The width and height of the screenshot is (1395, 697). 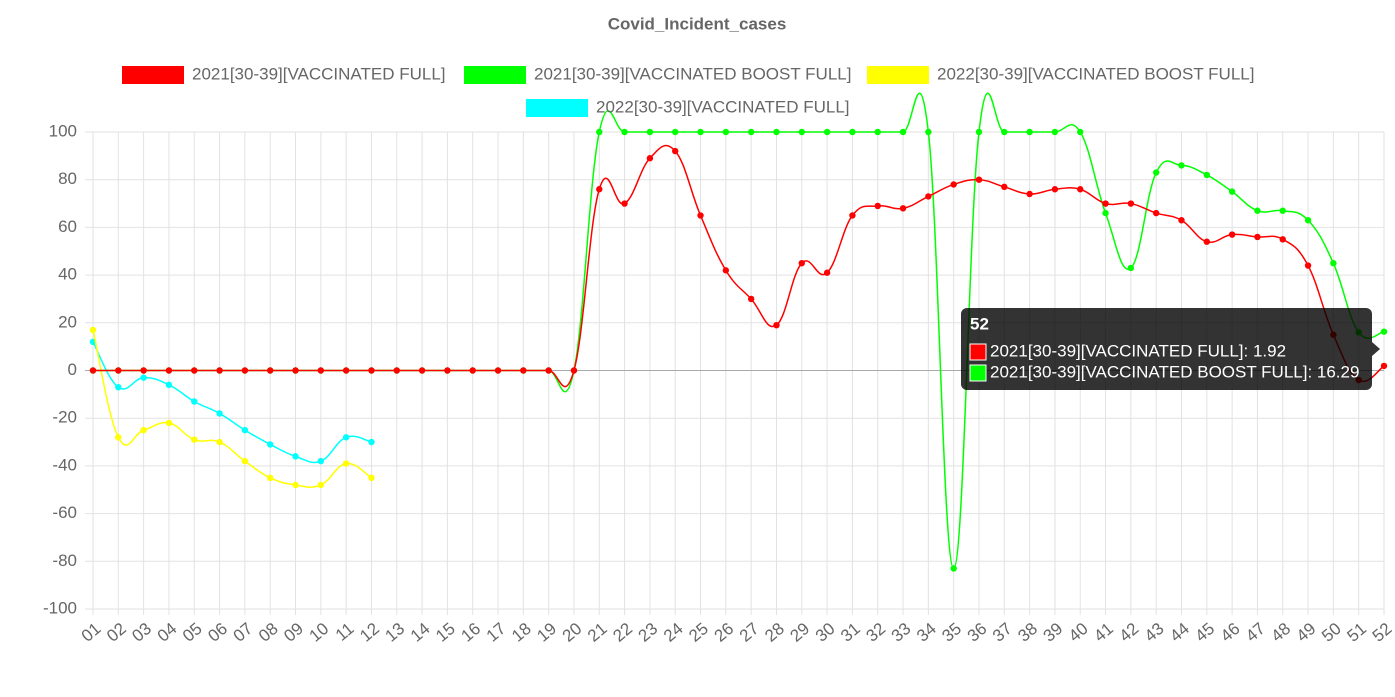 What do you see at coordinates (319, 73) in the screenshot?
I see `legend-label: 2021[30-39][VACCINATED FULL]` at bounding box center [319, 73].